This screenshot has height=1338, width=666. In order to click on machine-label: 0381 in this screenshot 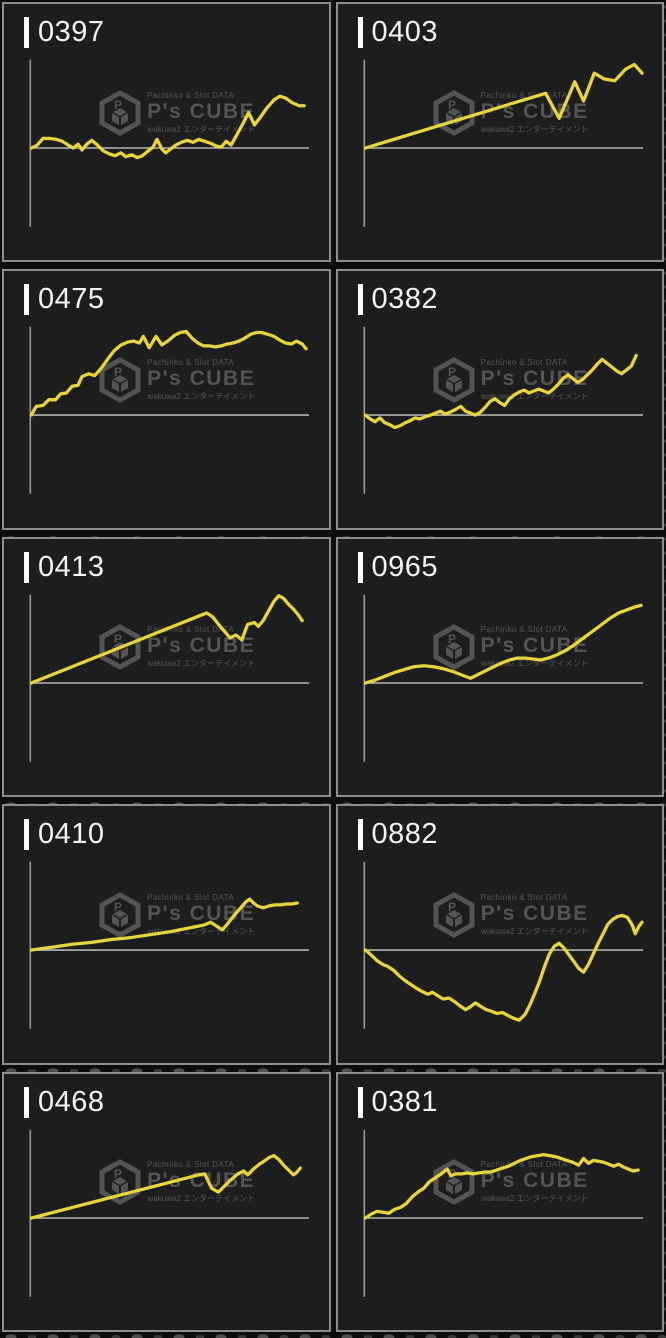, I will do `click(398, 1101)`.